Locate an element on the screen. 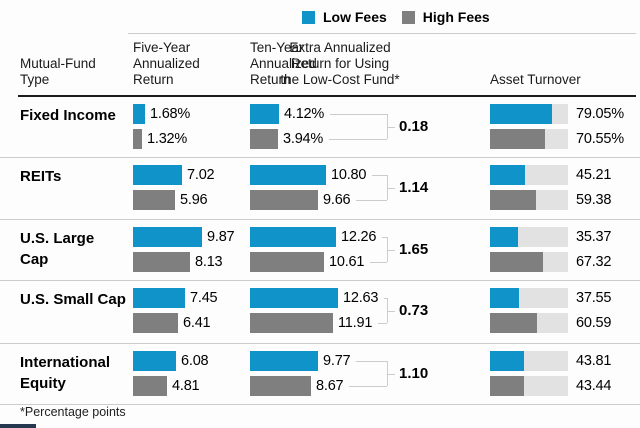  bar-value-label: 1.32% is located at coordinates (167, 139).